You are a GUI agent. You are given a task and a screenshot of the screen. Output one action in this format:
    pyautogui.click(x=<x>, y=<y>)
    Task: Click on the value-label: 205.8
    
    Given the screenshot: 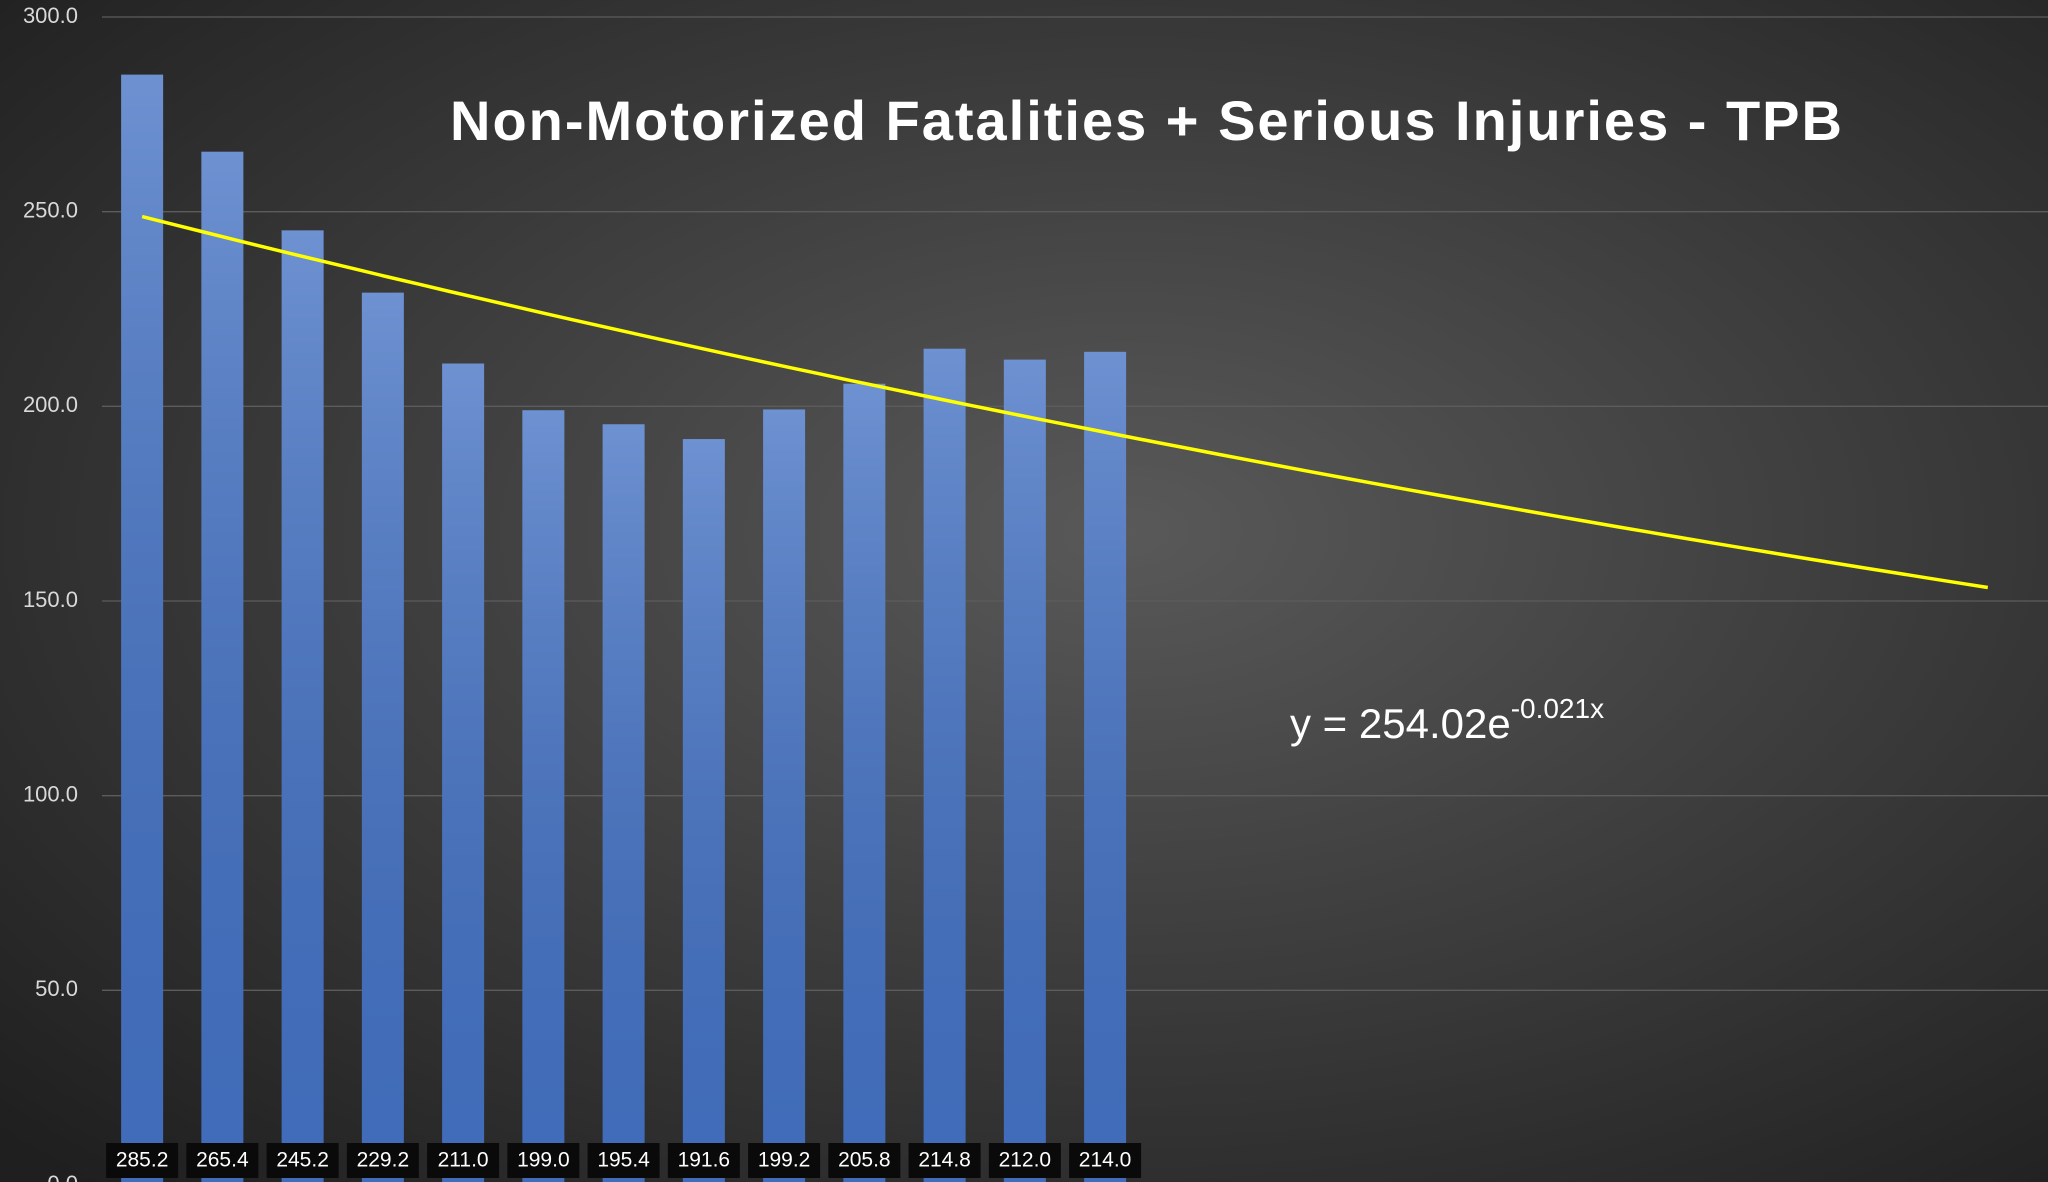 What is the action you would take?
    pyautogui.click(x=864, y=1160)
    